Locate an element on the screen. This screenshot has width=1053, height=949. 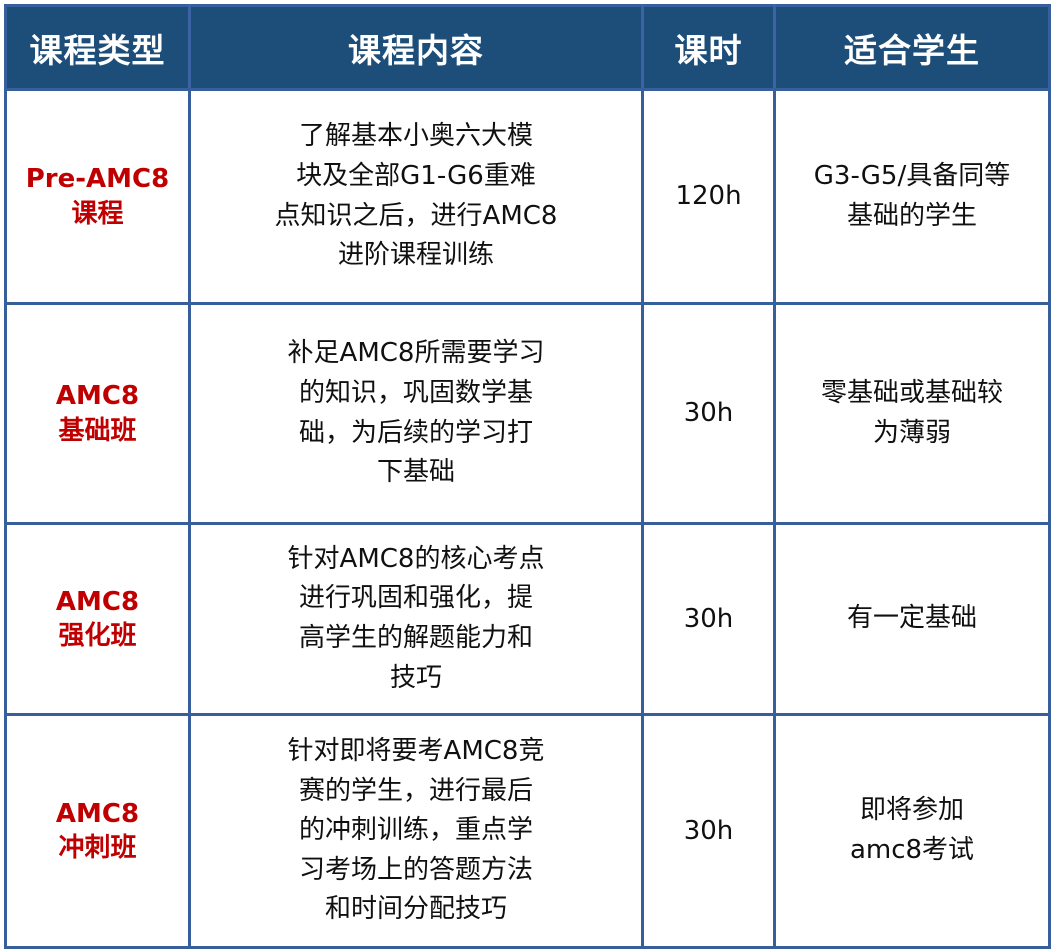
column-header-class-hours: 课时 is located at coordinates (709, 48).